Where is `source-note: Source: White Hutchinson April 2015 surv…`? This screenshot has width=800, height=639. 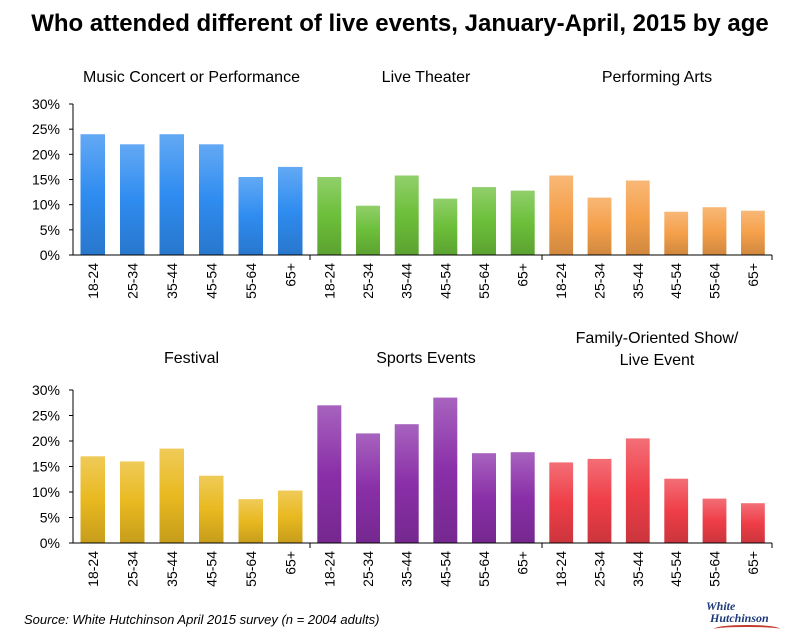
source-note: Source: White Hutchinson April 2015 surv… is located at coordinates (202, 619).